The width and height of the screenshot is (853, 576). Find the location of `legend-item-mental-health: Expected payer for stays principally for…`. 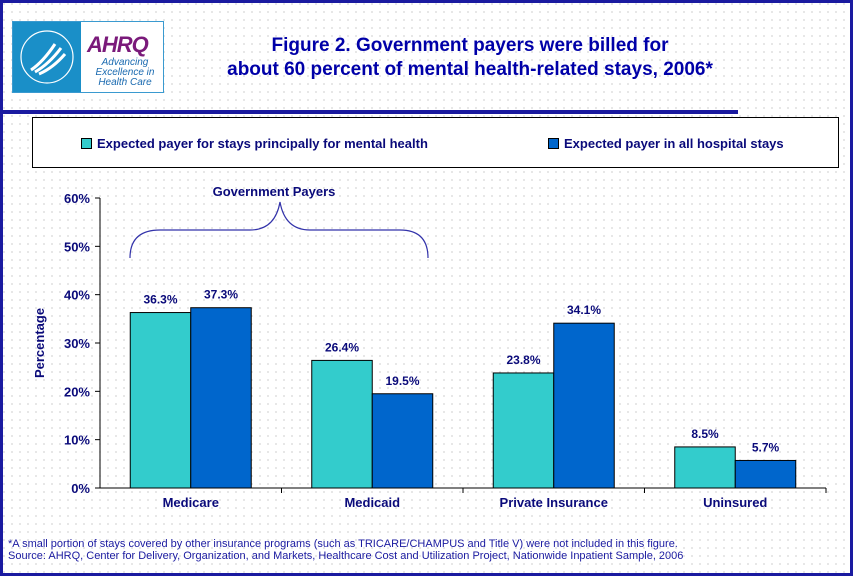

legend-item-mental-health: Expected payer for stays principally for… is located at coordinates (254, 143).